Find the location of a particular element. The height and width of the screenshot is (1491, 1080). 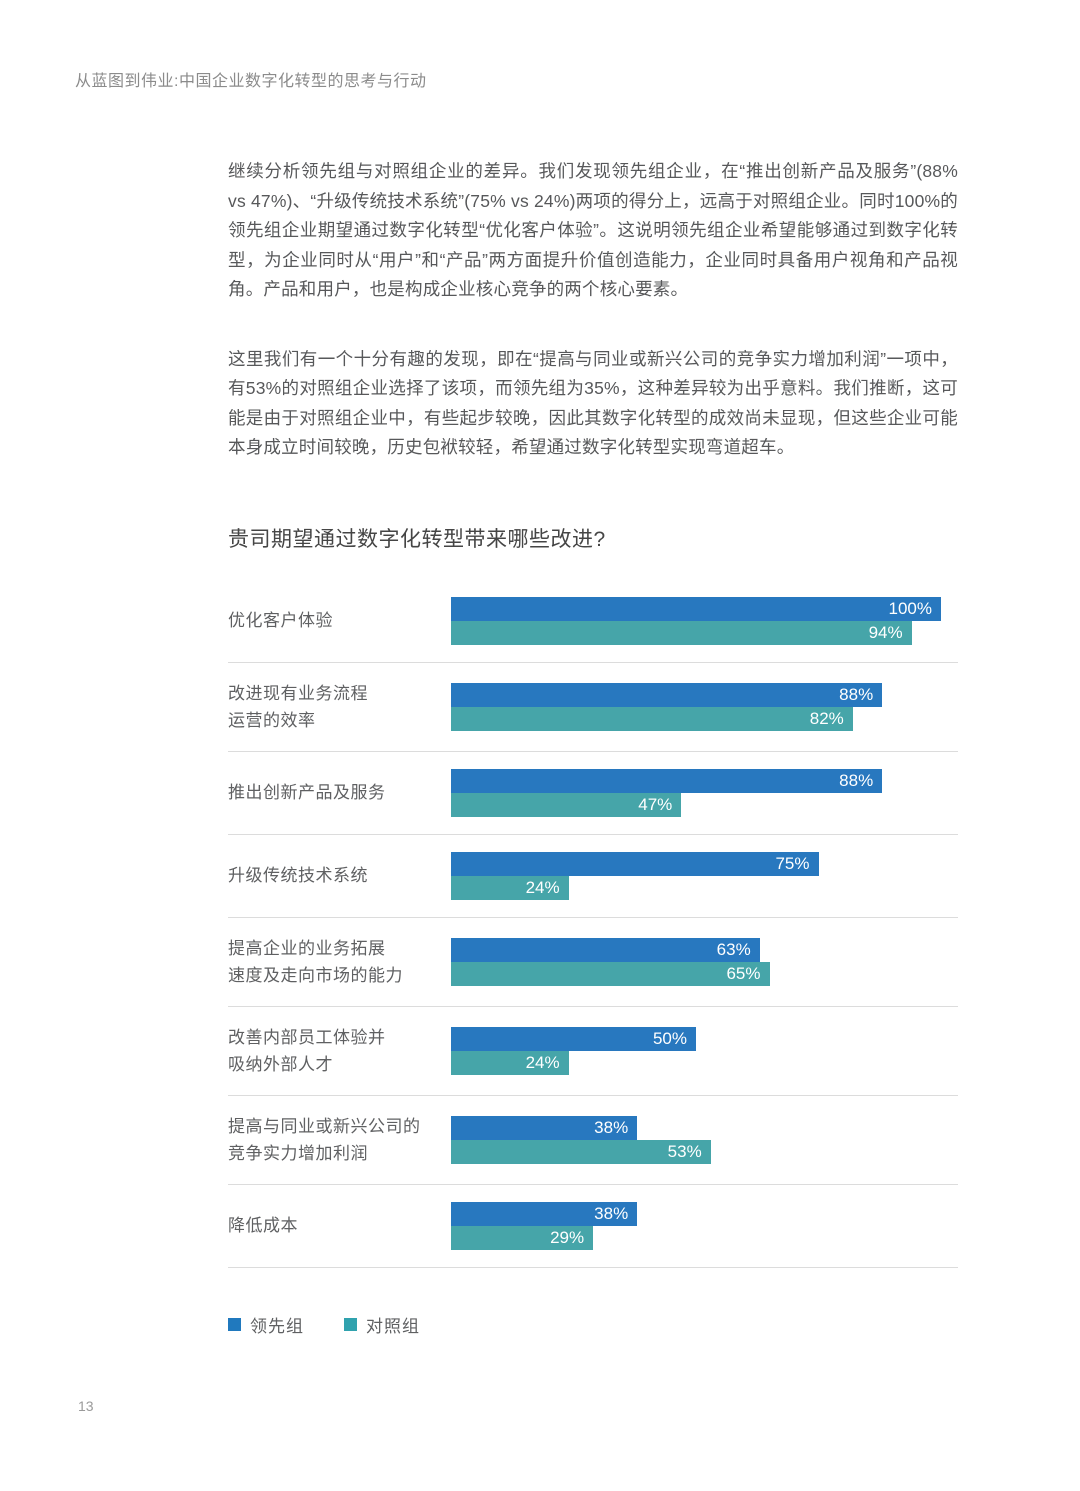

bar-group: 38% 53% is located at coordinates (696, 1139).